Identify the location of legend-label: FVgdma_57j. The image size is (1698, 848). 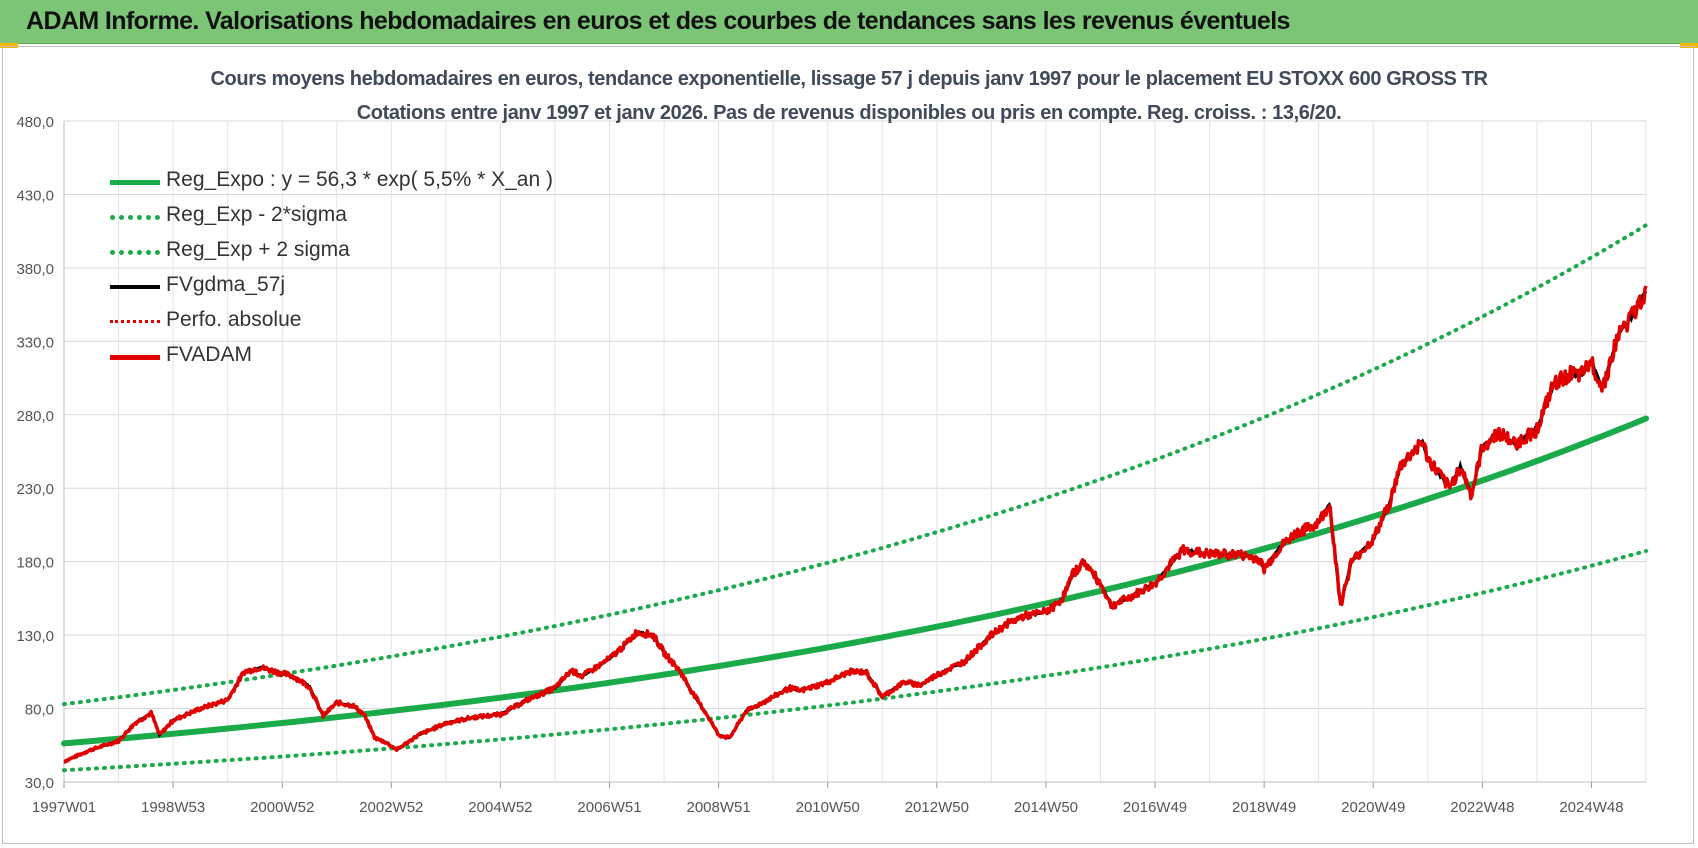
(226, 284).